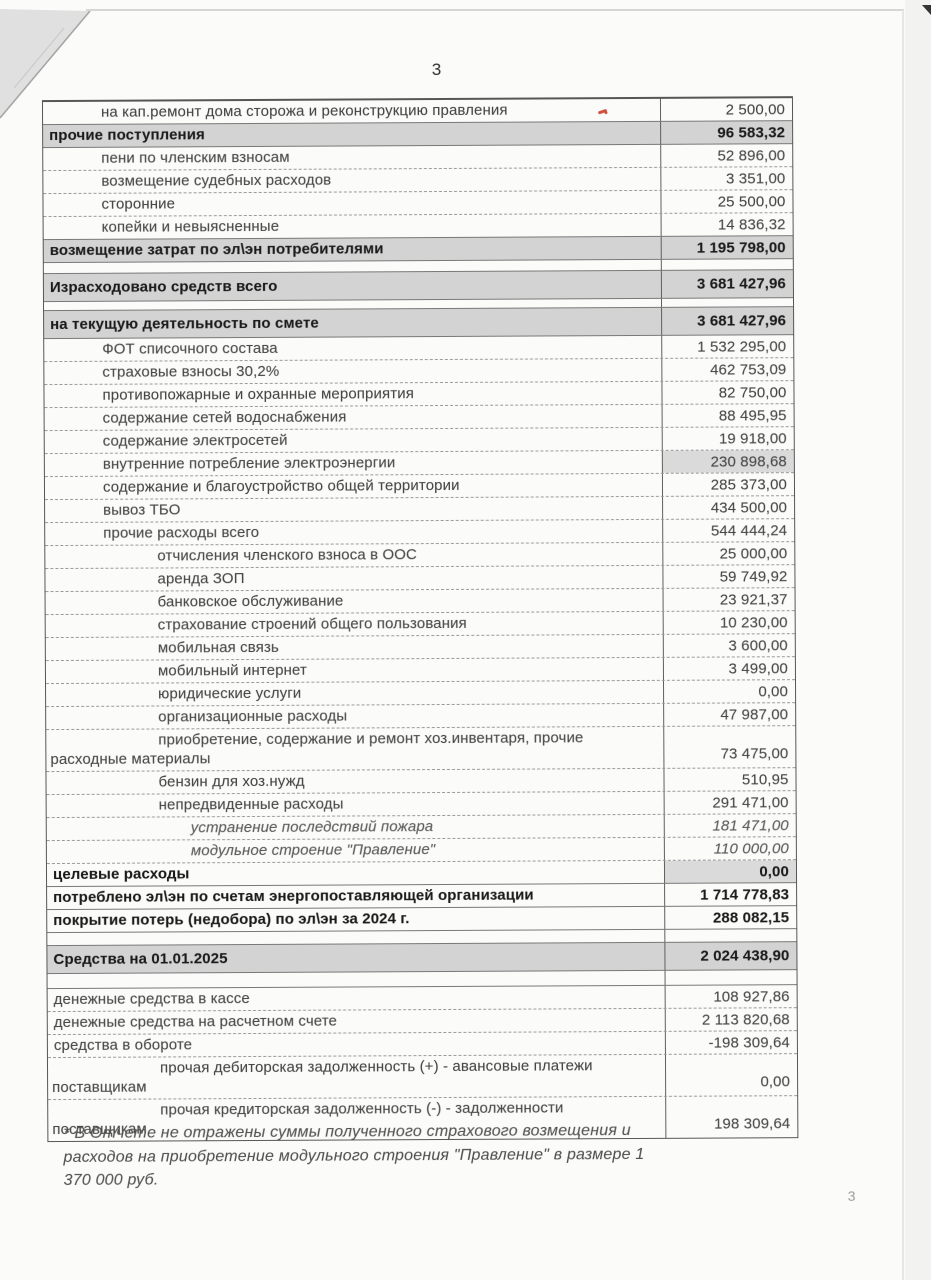 Image resolution: width=931 pixels, height=1280 pixels. Describe the element at coordinates (728, 576) in the screenshot. I see `row-value: 59 749,92` at that location.